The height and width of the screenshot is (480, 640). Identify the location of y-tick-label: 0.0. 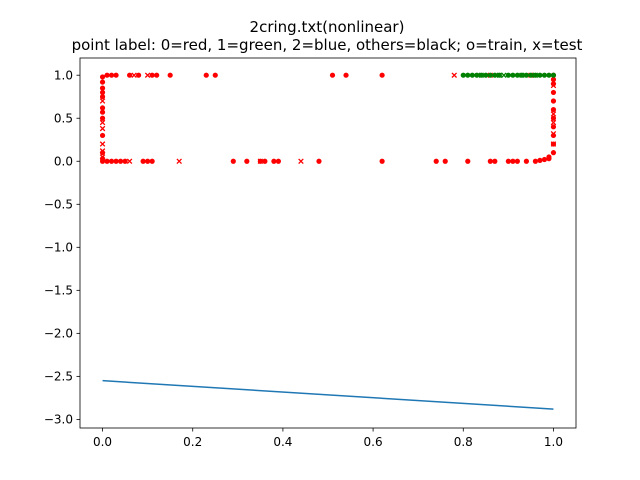
(63, 162).